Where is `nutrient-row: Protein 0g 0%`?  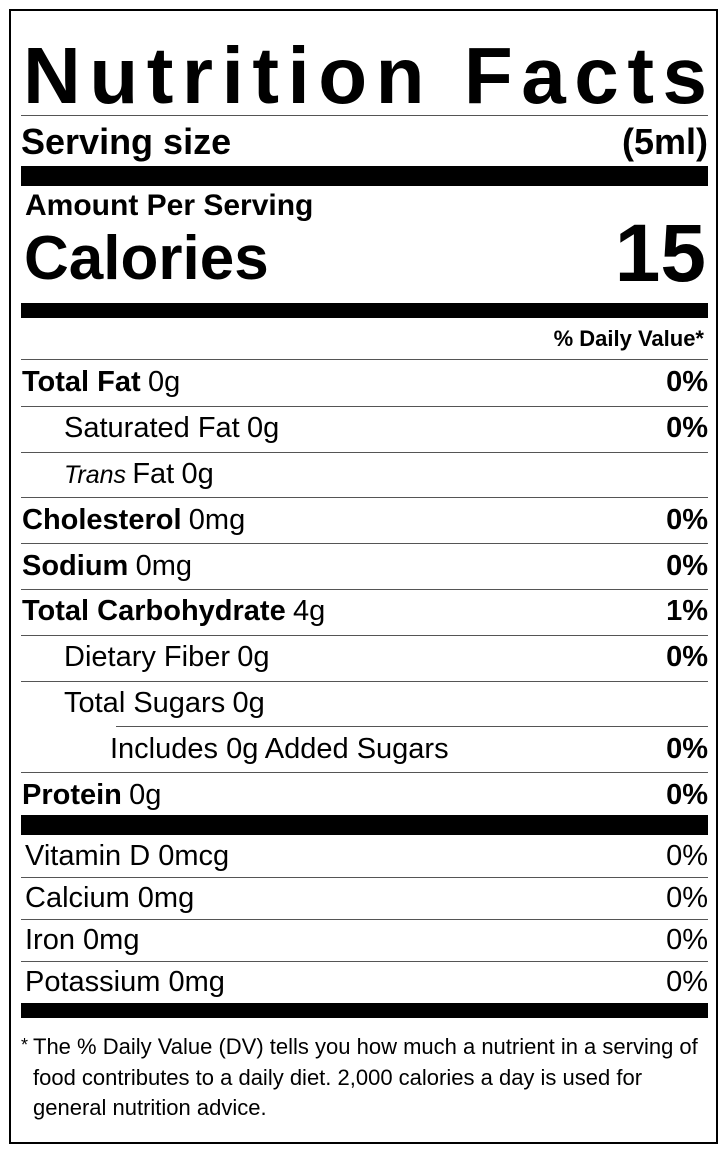 nutrient-row: Protein 0g 0% is located at coordinates (364, 795).